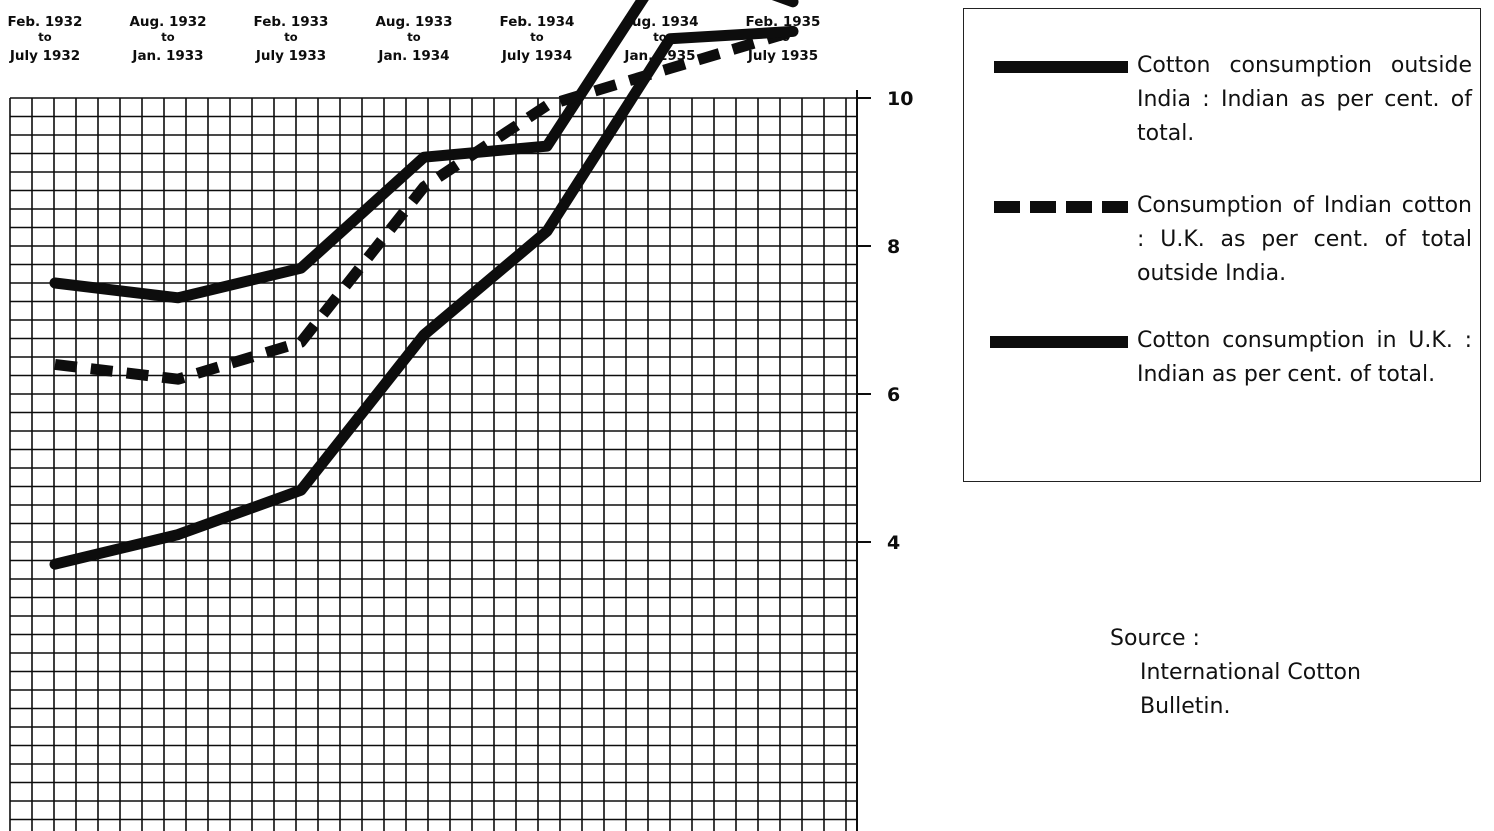  What do you see at coordinates (893, 247) in the screenshot?
I see `y-tick-label: 8` at bounding box center [893, 247].